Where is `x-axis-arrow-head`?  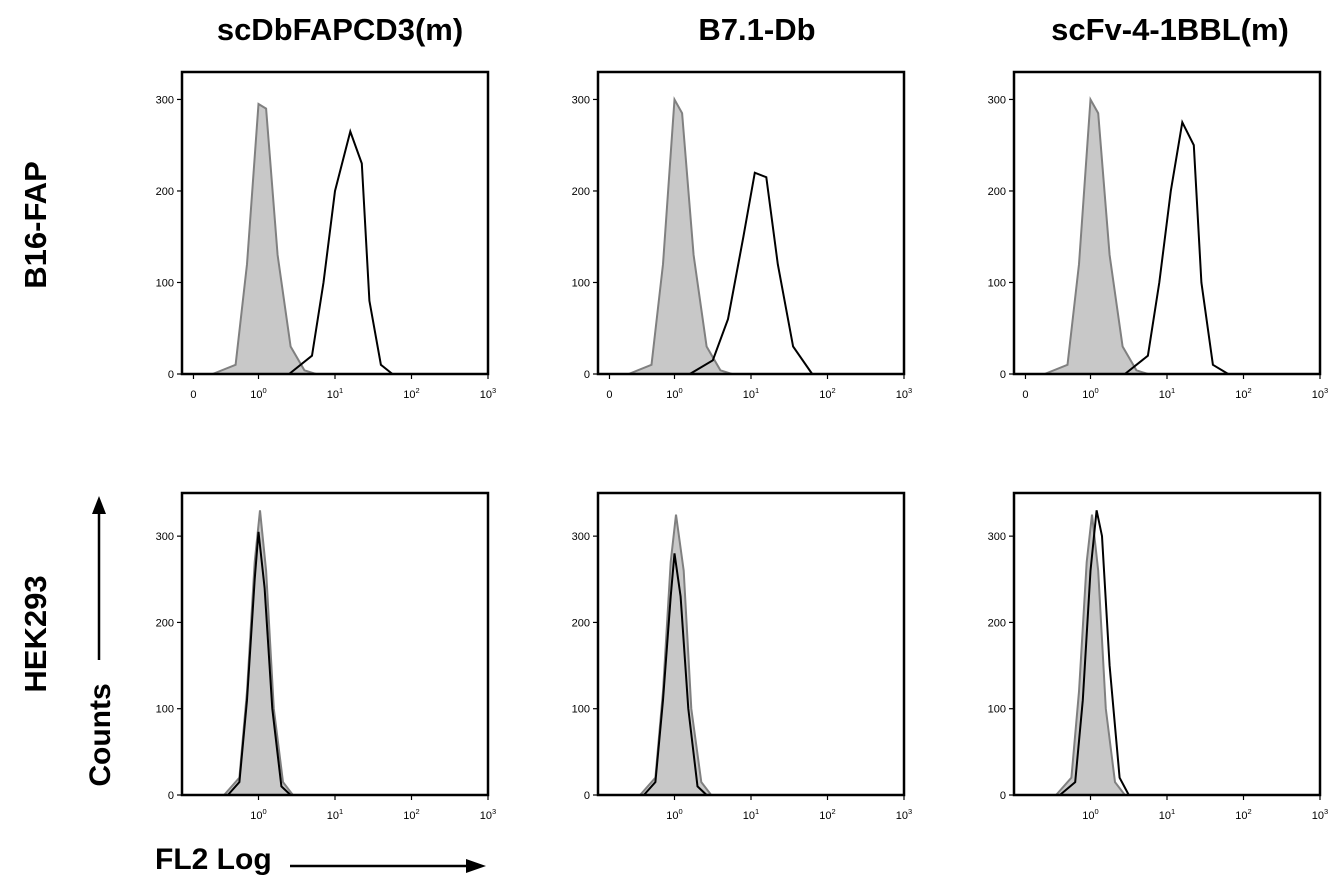 x-axis-arrow-head is located at coordinates (476, 866).